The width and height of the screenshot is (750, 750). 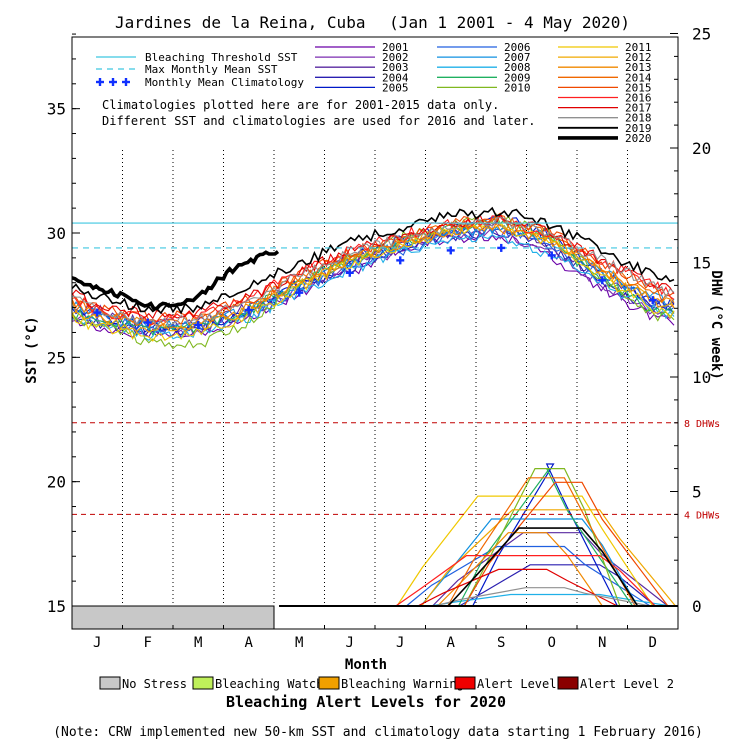 I want to click on dhw-threshold-label: 8 DHWs, so click(x=702, y=424).